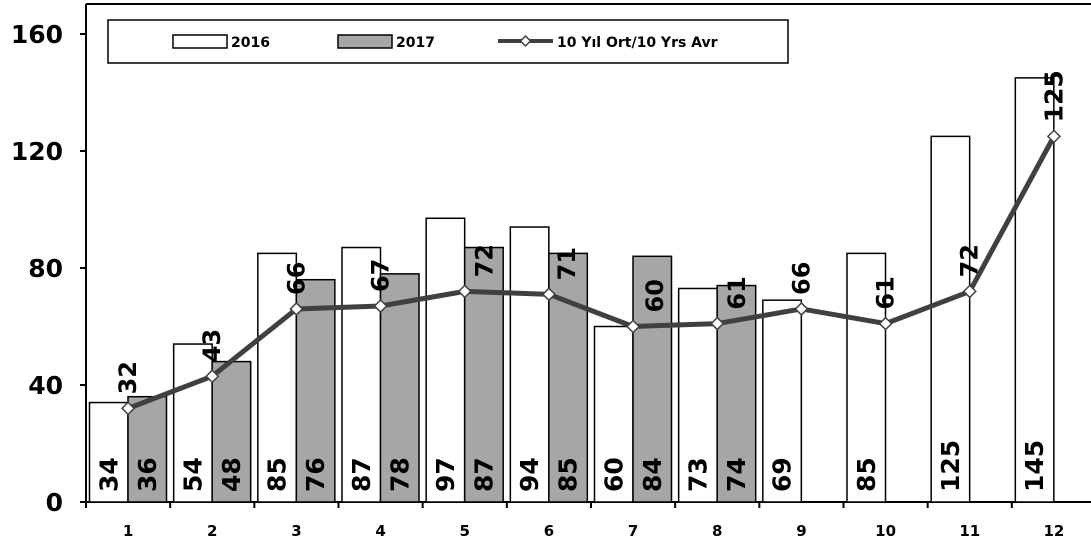 The image size is (1091, 547). What do you see at coordinates (365, 41) in the screenshot?
I see `legend-swatch-2017` at bounding box center [365, 41].